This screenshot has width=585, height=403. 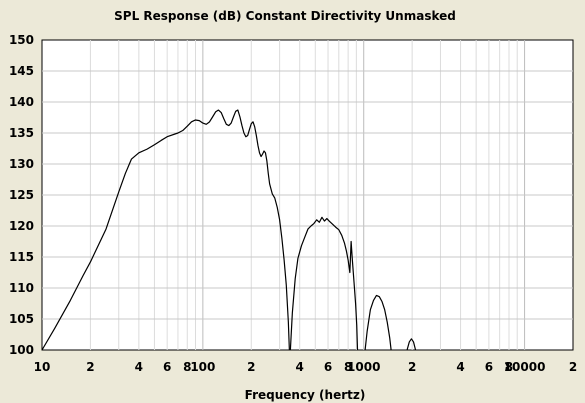 I want to click on x-tick-label: 1000, so click(x=363, y=367).